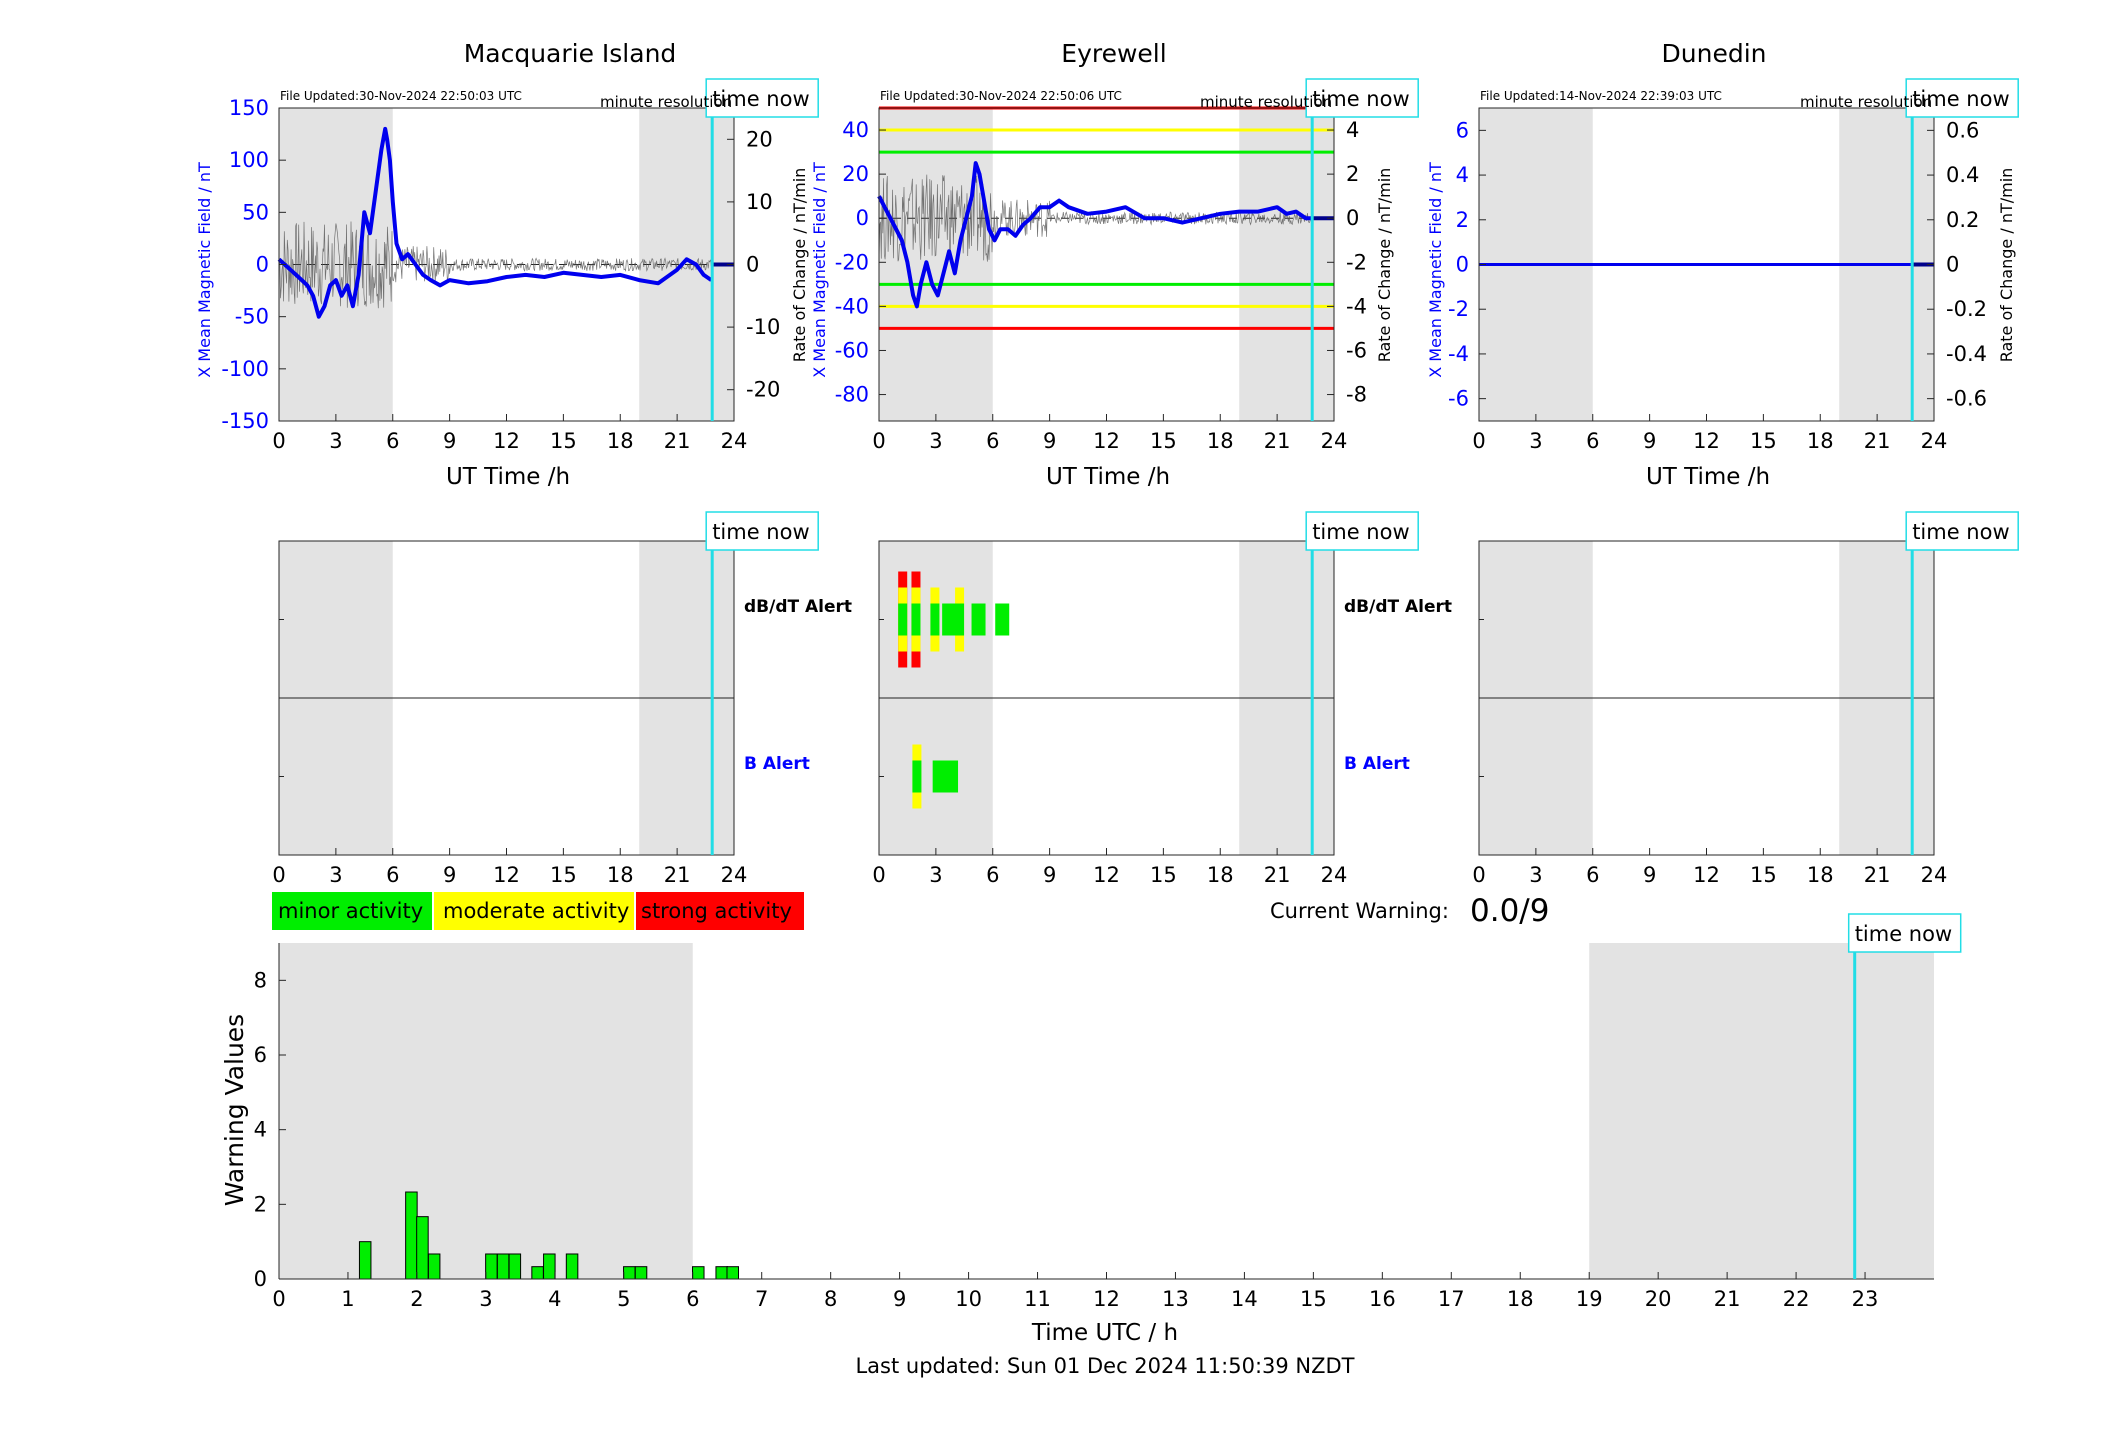 This screenshot has height=1437, width=2117. Describe the element at coordinates (677, 875) in the screenshot. I see `alerts-macquarie-xtick-label-21: 21` at that location.